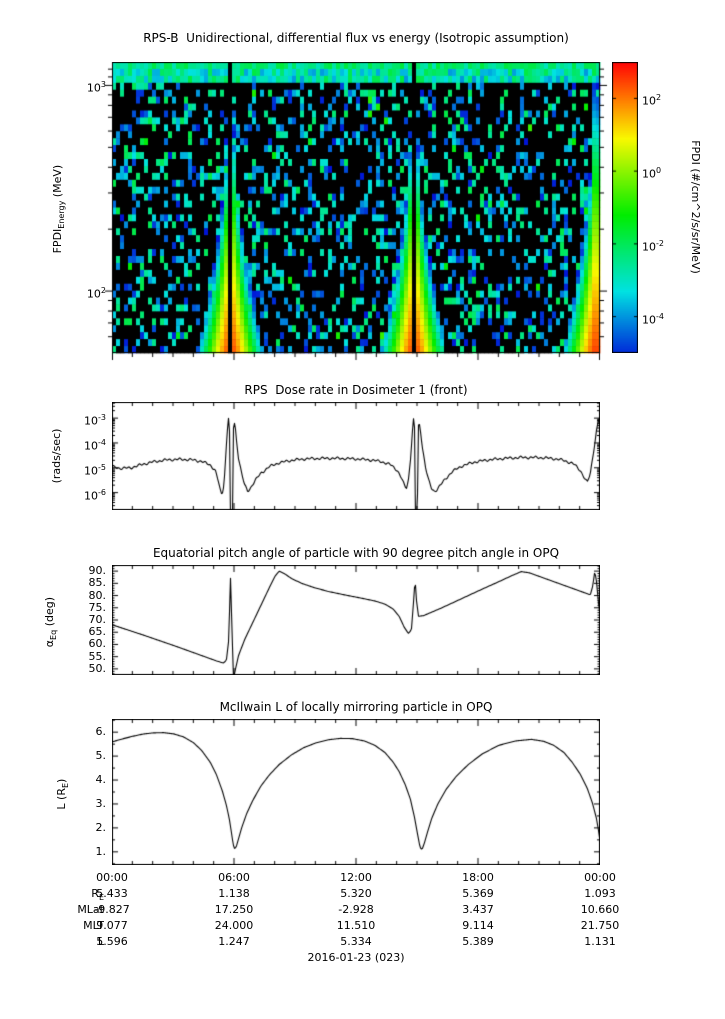  What do you see at coordinates (95, 470) in the screenshot?
I see `dose-ytick-label: 10⁻⁵` at bounding box center [95, 470].